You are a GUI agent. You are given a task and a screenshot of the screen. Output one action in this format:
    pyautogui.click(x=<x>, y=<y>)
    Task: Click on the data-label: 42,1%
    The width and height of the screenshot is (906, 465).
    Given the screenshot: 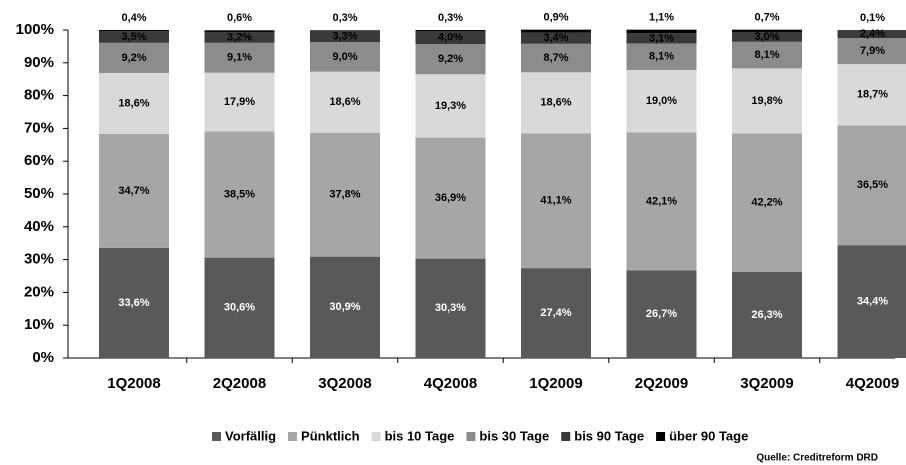 What is the action you would take?
    pyautogui.click(x=661, y=201)
    